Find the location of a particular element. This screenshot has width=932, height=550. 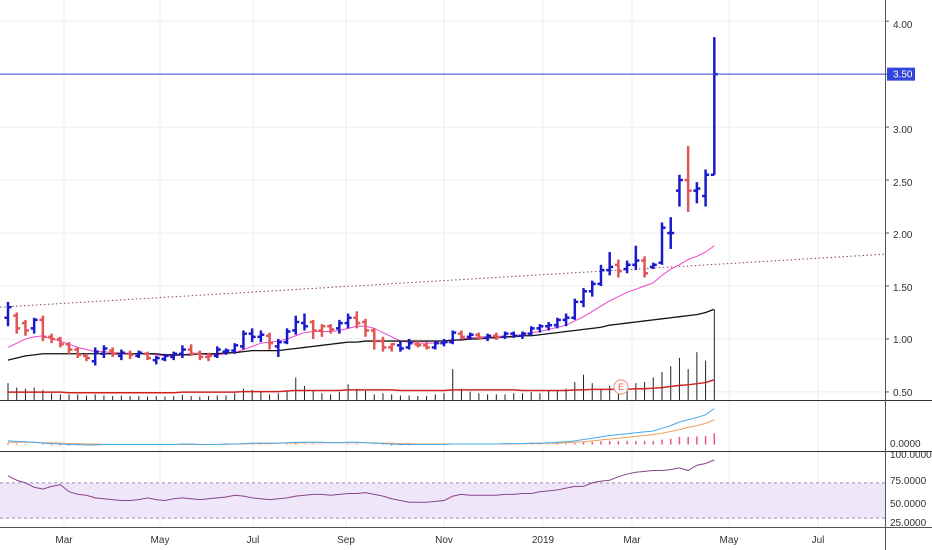

price-tick-1-00: 1.00 is located at coordinates (903, 340).